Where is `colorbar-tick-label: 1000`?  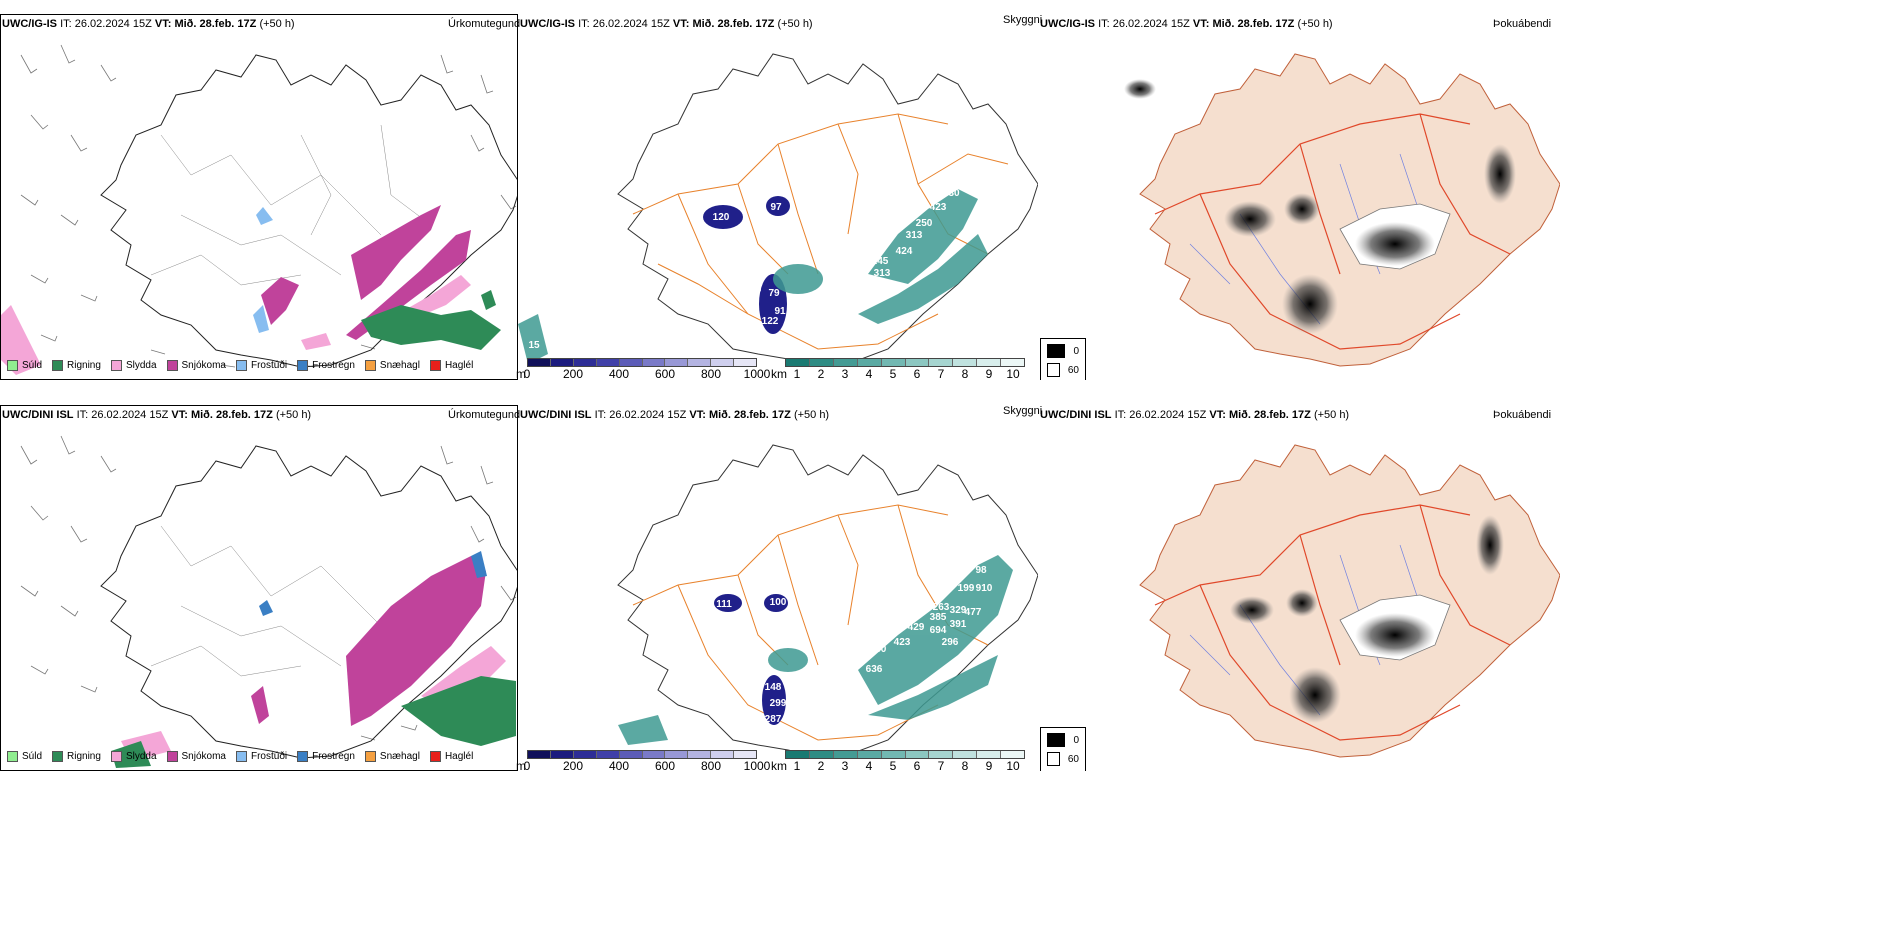 colorbar-tick-label: 1000 is located at coordinates (757, 766).